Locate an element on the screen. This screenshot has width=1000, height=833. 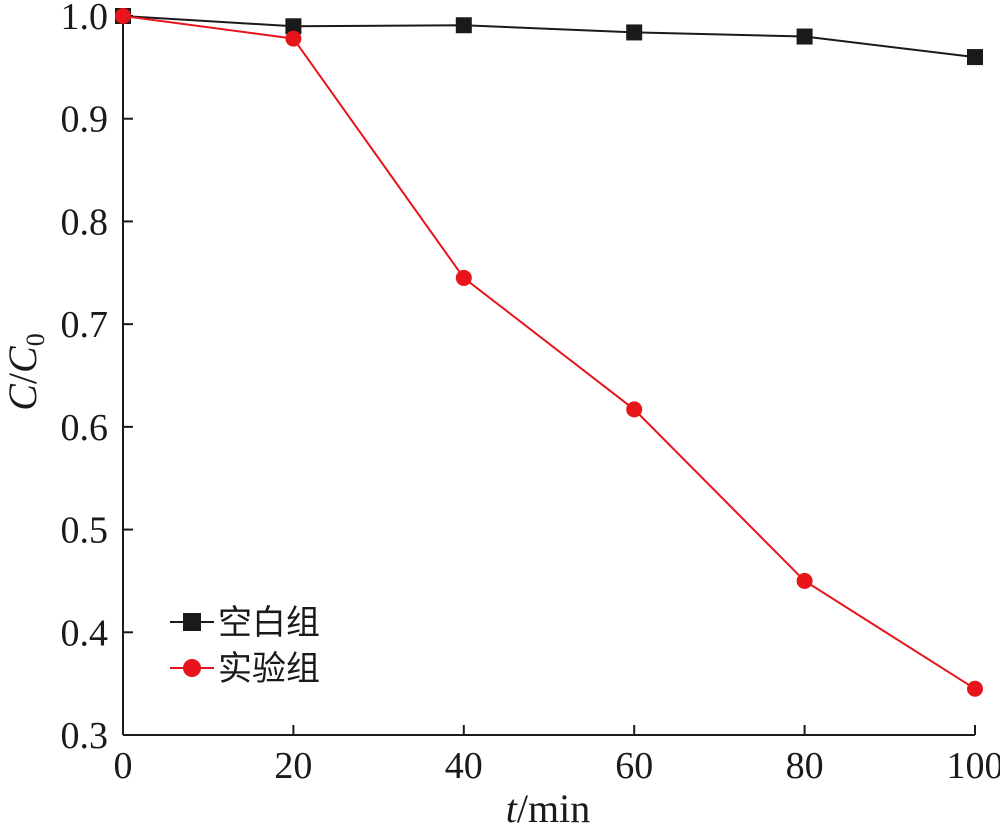
y-tick-label: 1.0 is located at coordinates (85, 19).